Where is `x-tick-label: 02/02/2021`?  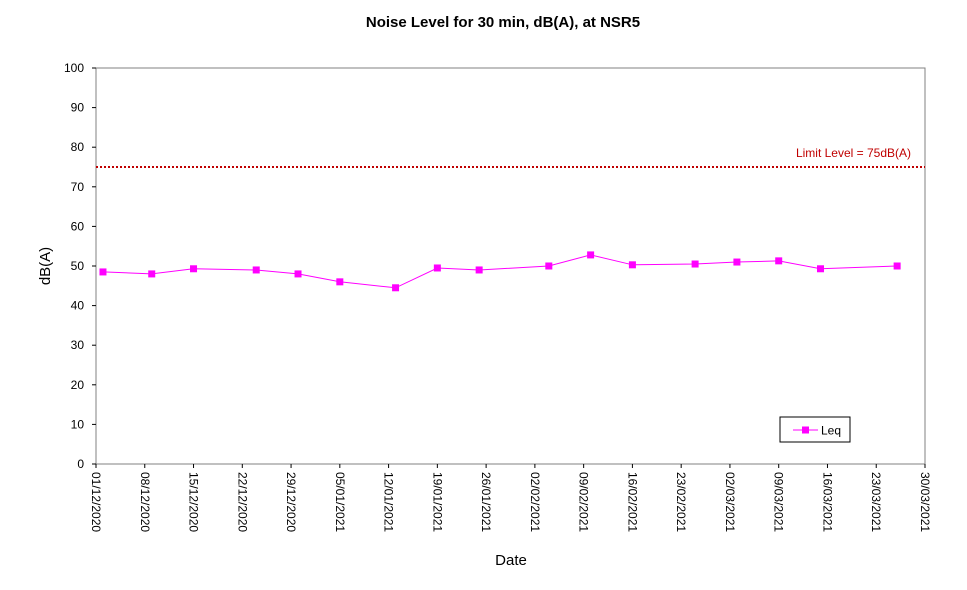 x-tick-label: 02/02/2021 is located at coordinates (535, 502).